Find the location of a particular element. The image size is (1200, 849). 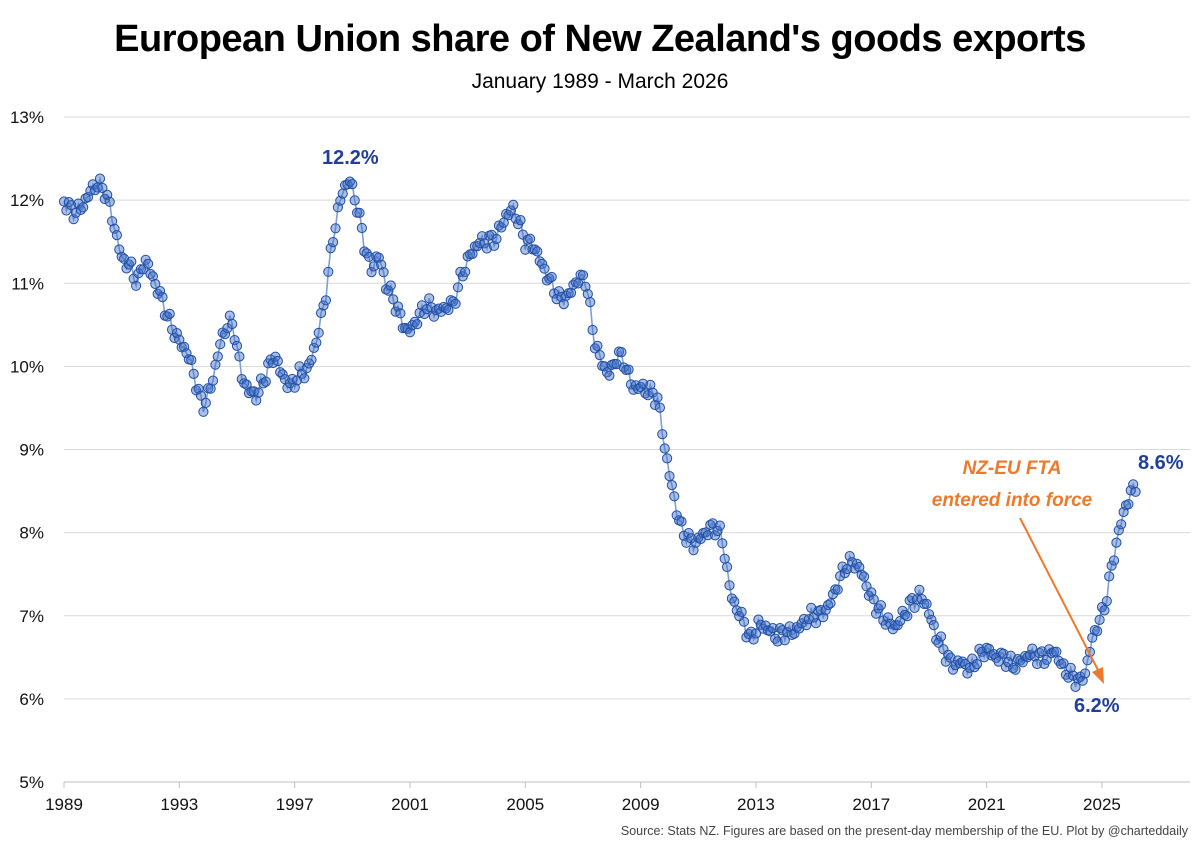

fta-arrow-head is located at coordinates (1098, 675).